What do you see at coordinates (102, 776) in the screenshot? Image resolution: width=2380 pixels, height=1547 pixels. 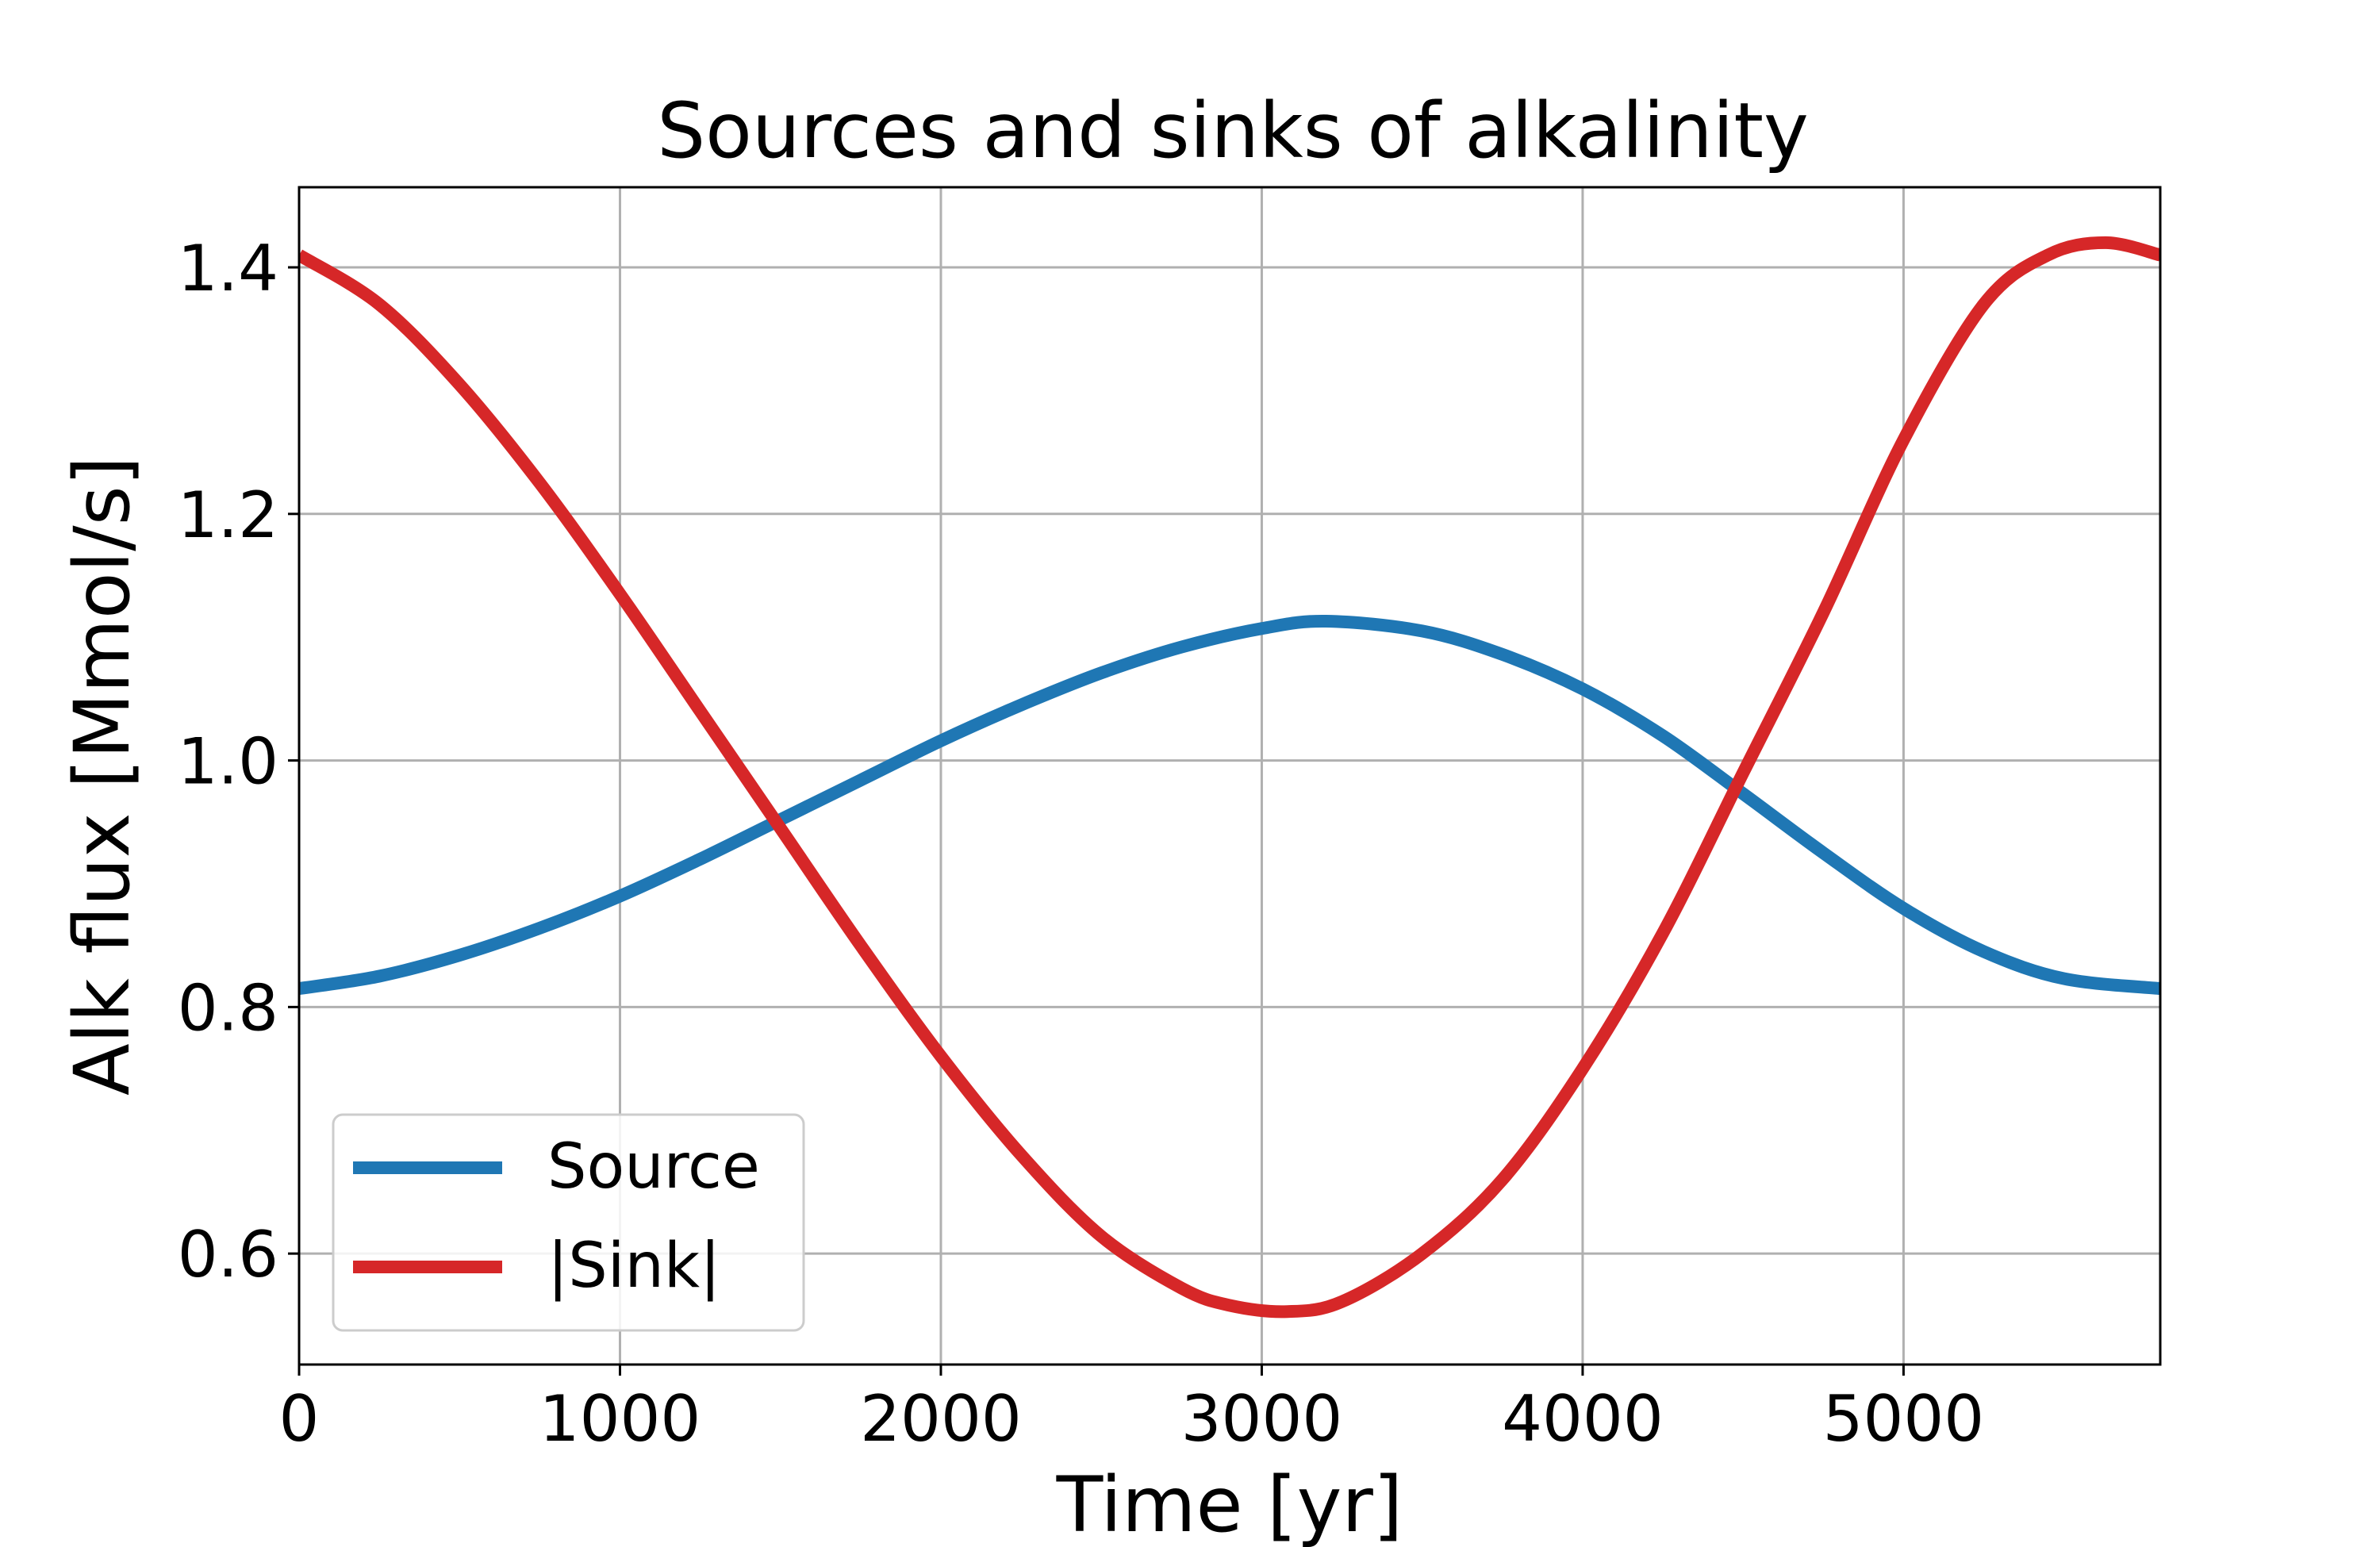 I see `y-axis-label: Alk flux [Mmol/s]` at bounding box center [102, 776].